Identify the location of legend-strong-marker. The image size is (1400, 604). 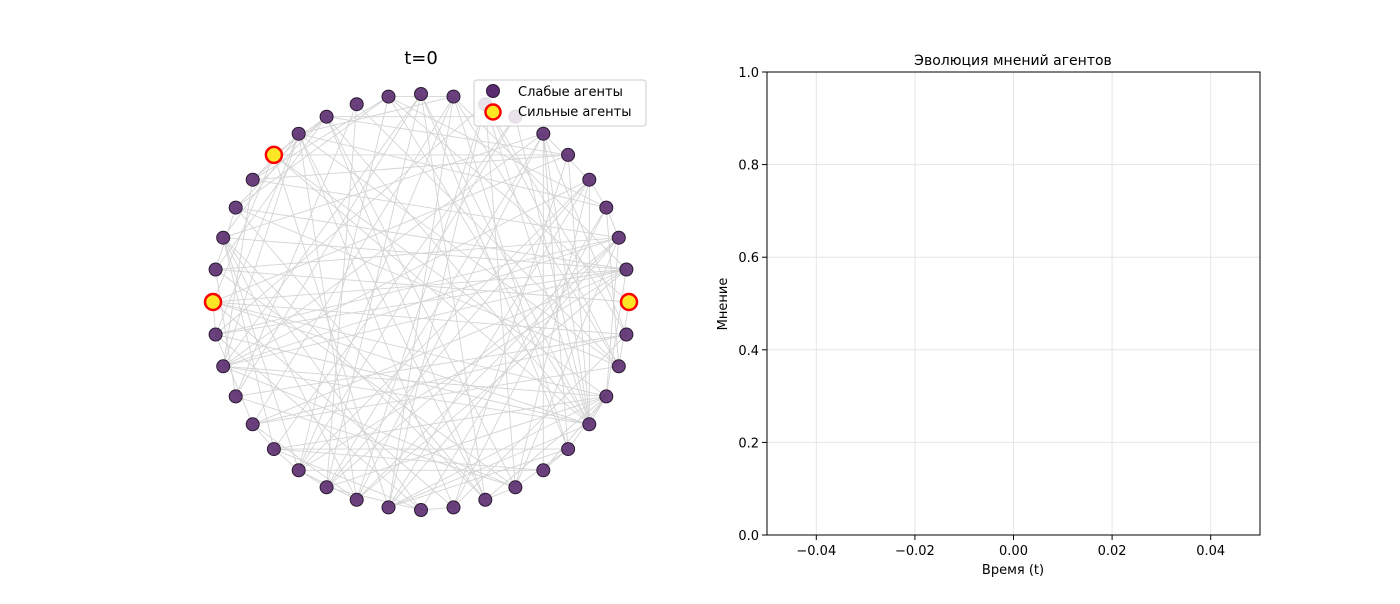
(493, 112).